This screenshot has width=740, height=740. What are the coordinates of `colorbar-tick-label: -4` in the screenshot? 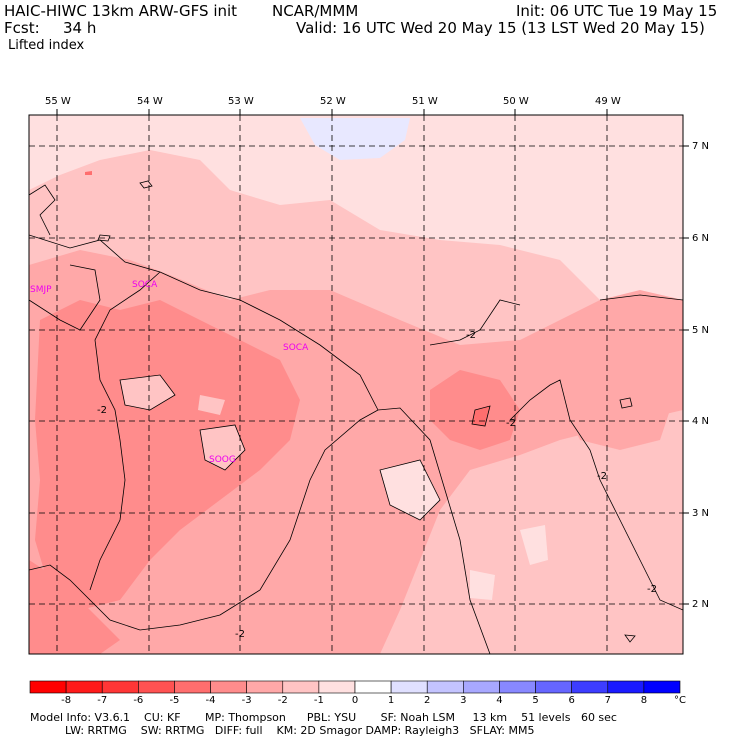 It's located at (210, 700).